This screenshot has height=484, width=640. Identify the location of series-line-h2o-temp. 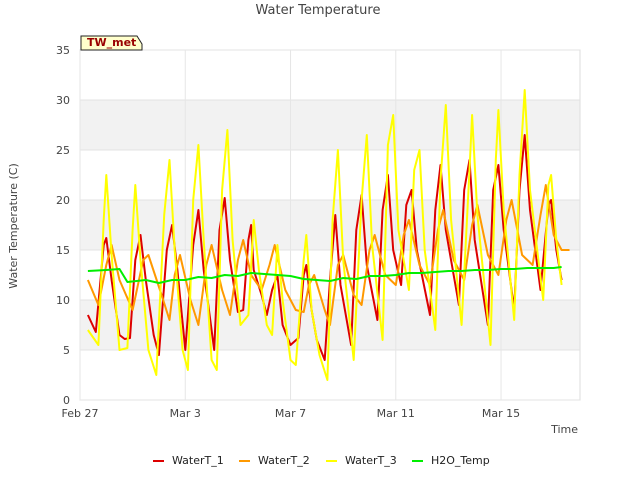
(324, 275).